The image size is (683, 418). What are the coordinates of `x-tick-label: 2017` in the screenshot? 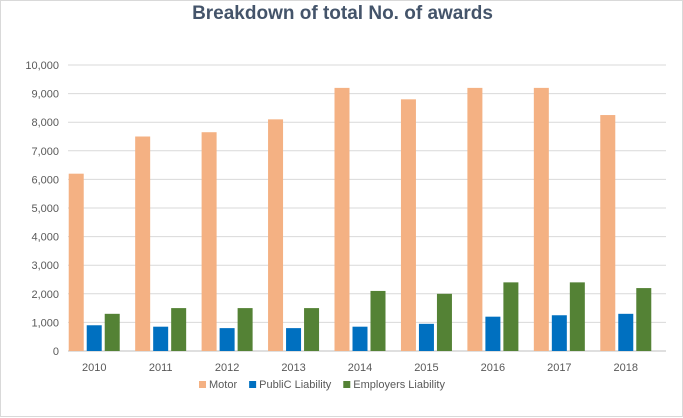 It's located at (559, 368).